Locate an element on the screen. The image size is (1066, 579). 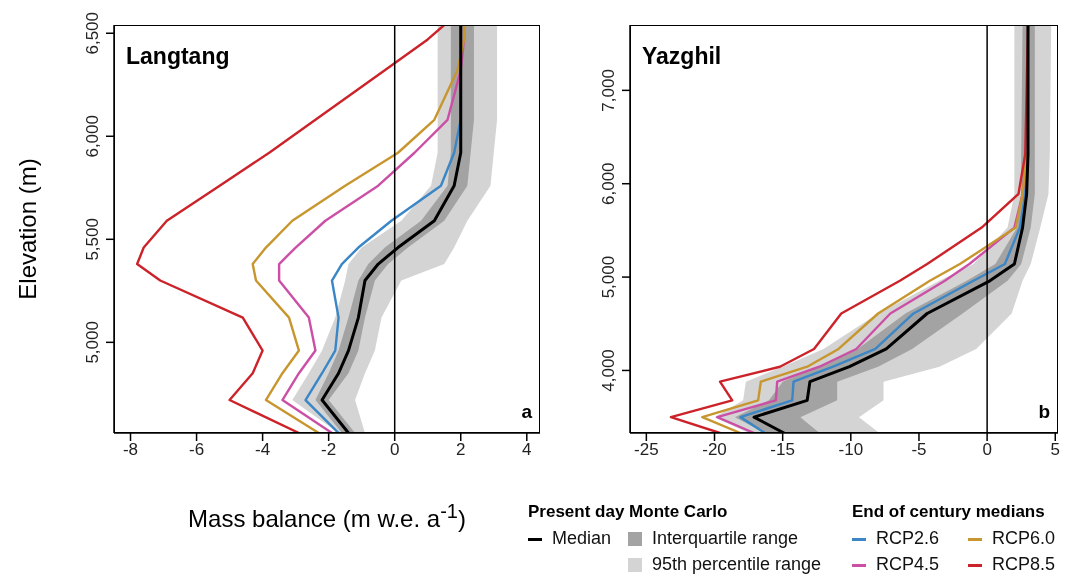
x-tick-label: -15 is located at coordinates (782, 450).